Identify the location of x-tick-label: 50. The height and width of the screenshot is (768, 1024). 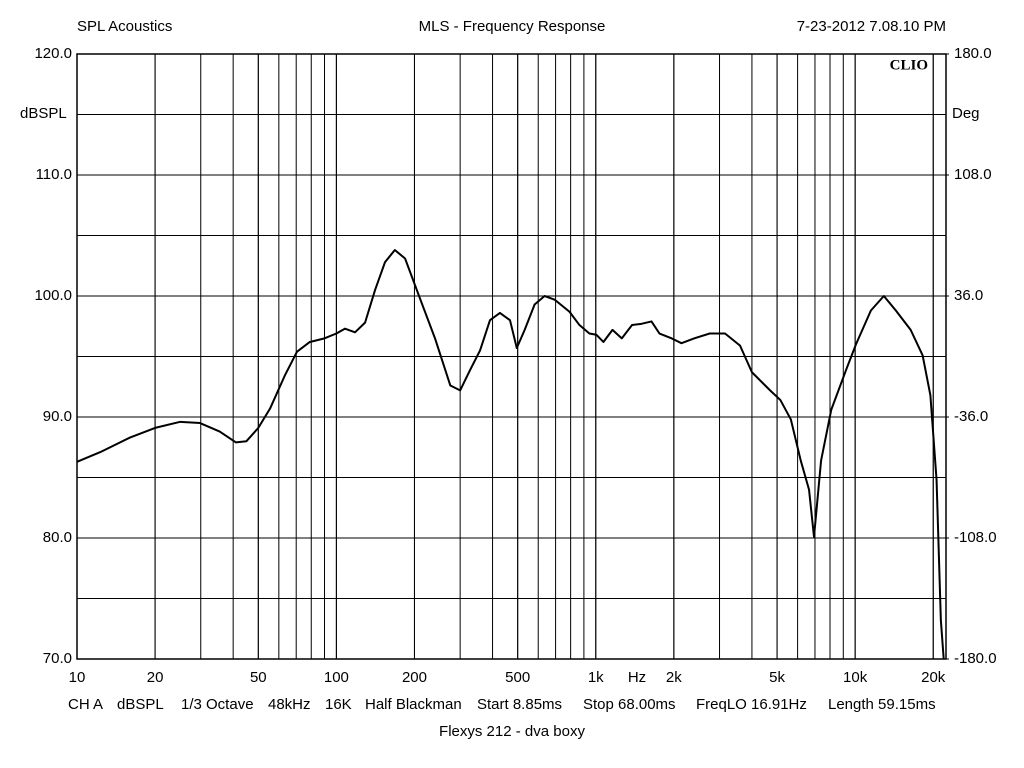
(258, 677).